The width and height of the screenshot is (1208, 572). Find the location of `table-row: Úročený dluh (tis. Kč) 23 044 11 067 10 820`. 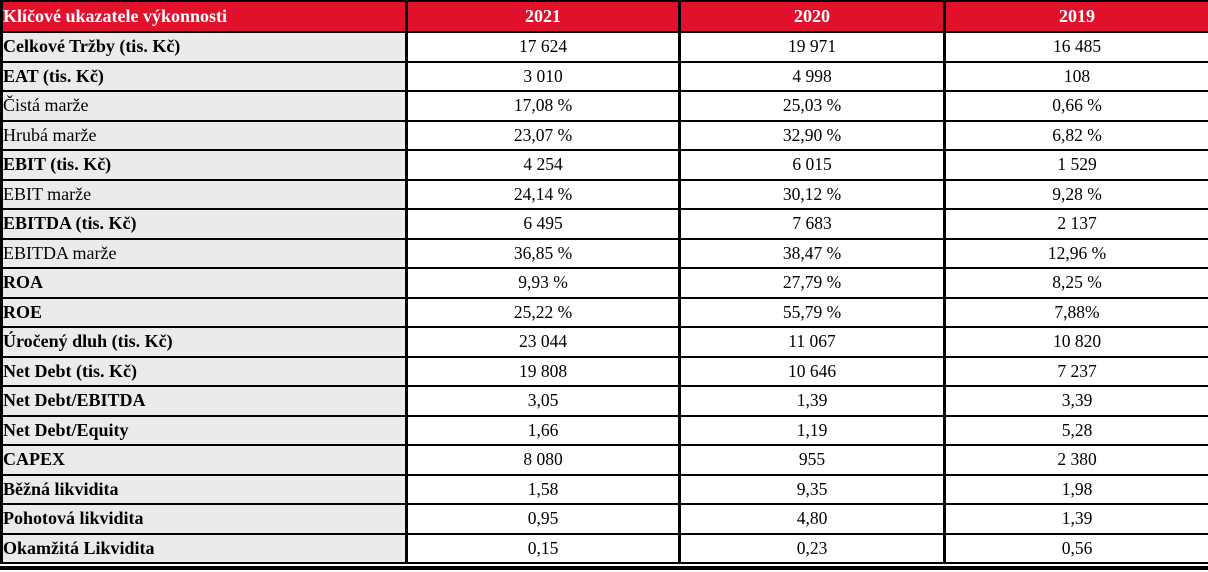

table-row: Úročený dluh (tis. Kč) 23 044 11 067 10 820 is located at coordinates (604, 342).